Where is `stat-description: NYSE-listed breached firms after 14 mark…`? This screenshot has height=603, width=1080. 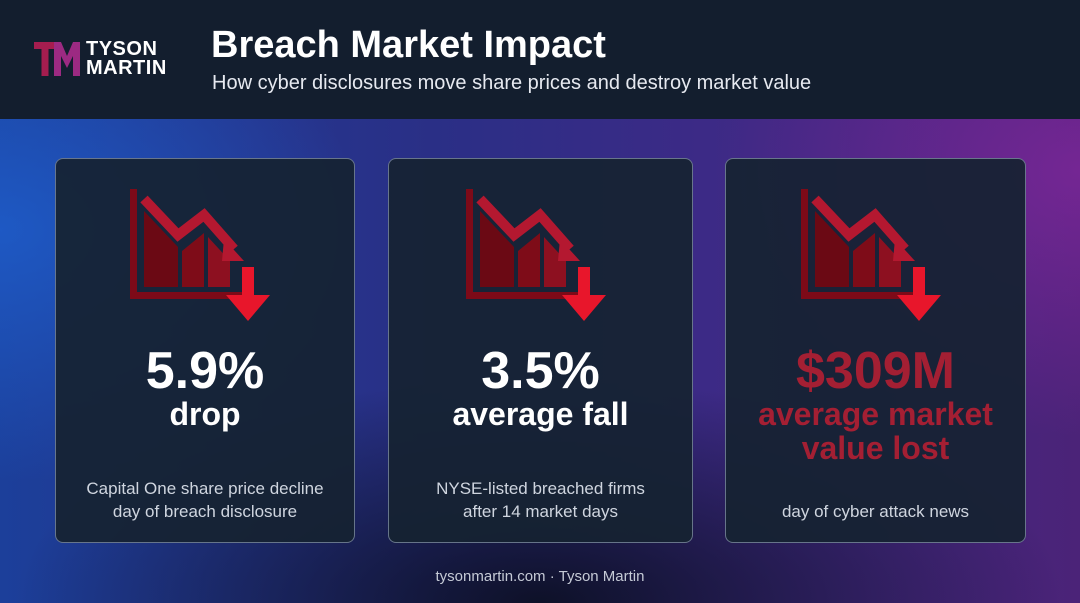 stat-description: NYSE-listed breached firms after 14 mark… is located at coordinates (540, 500).